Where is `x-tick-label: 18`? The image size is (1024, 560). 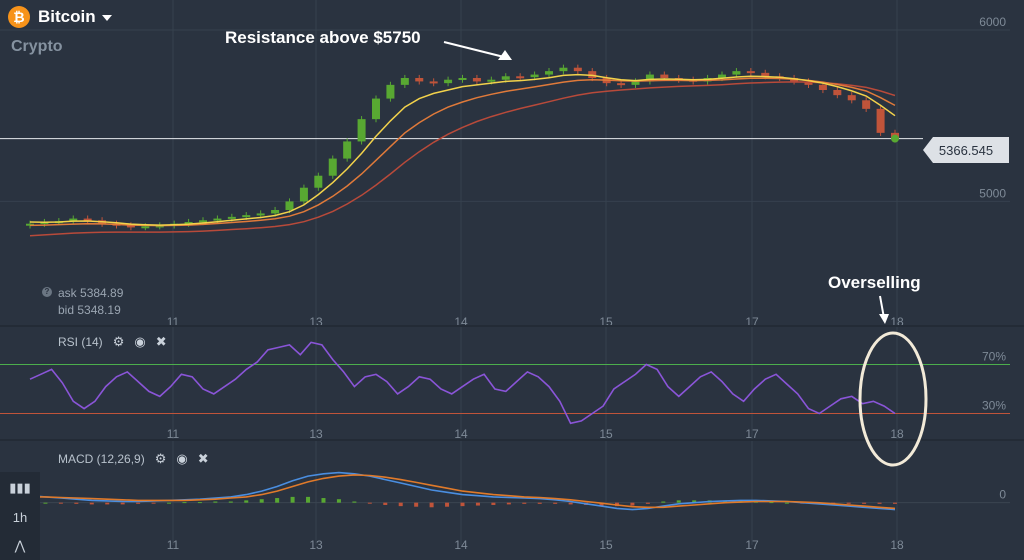 x-tick-label: 18 is located at coordinates (897, 545).